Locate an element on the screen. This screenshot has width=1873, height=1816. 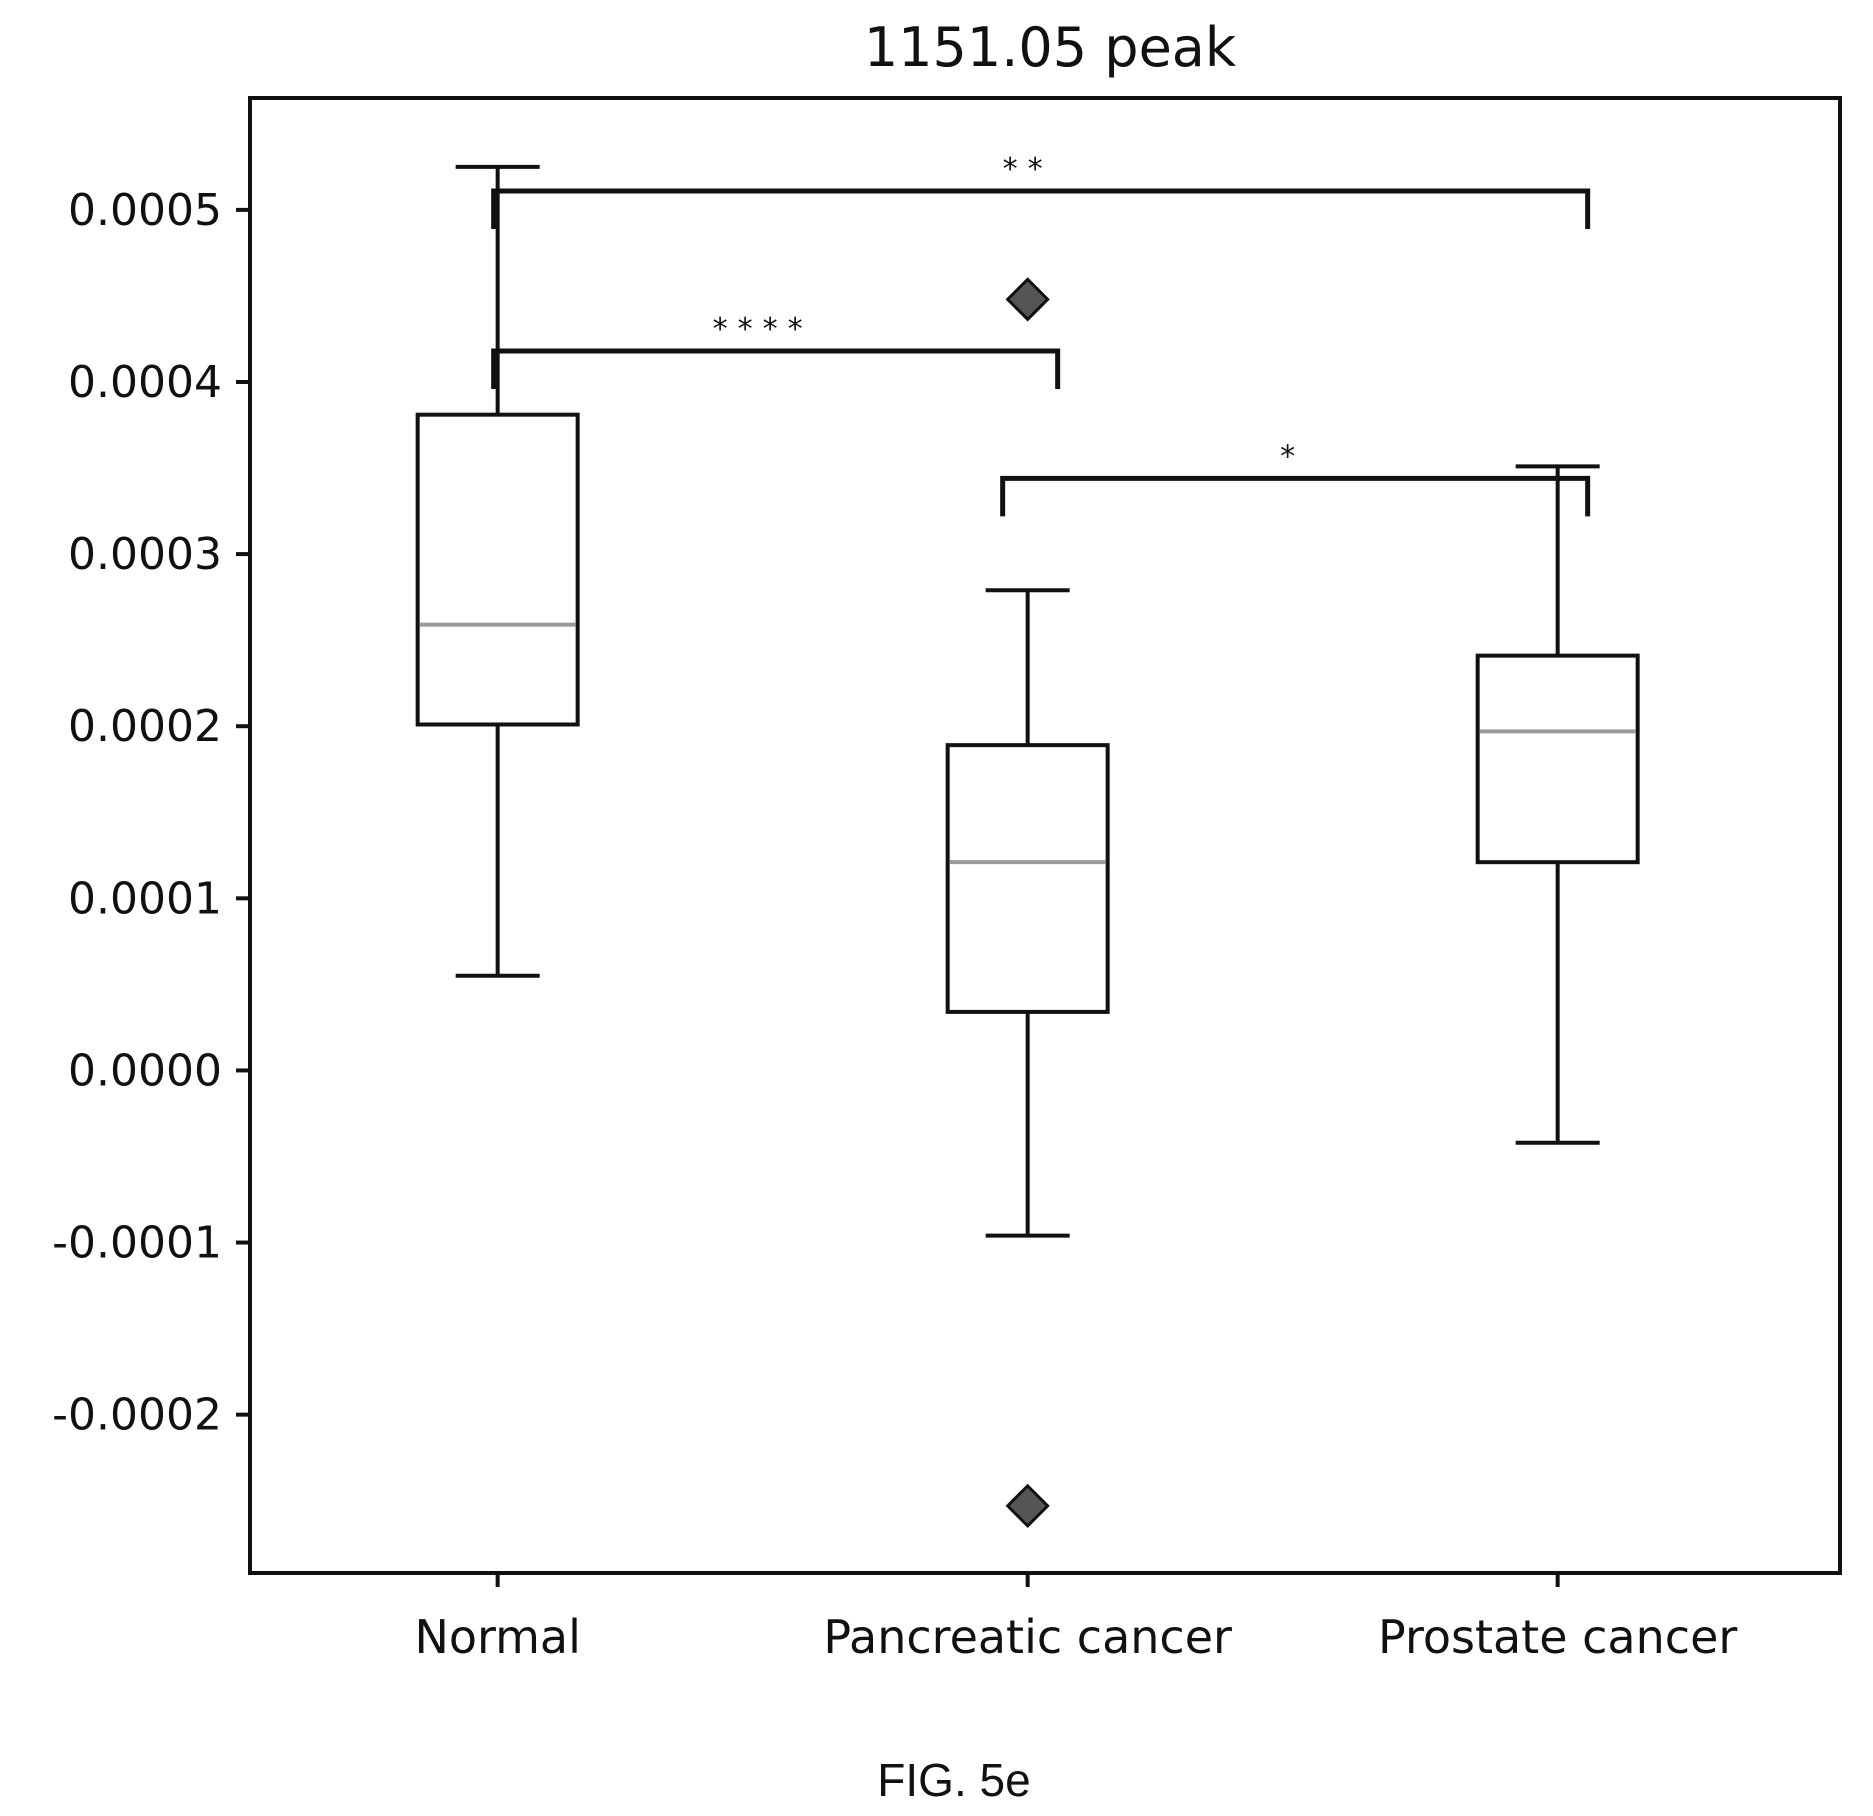
box-normal is located at coordinates (497, 571).